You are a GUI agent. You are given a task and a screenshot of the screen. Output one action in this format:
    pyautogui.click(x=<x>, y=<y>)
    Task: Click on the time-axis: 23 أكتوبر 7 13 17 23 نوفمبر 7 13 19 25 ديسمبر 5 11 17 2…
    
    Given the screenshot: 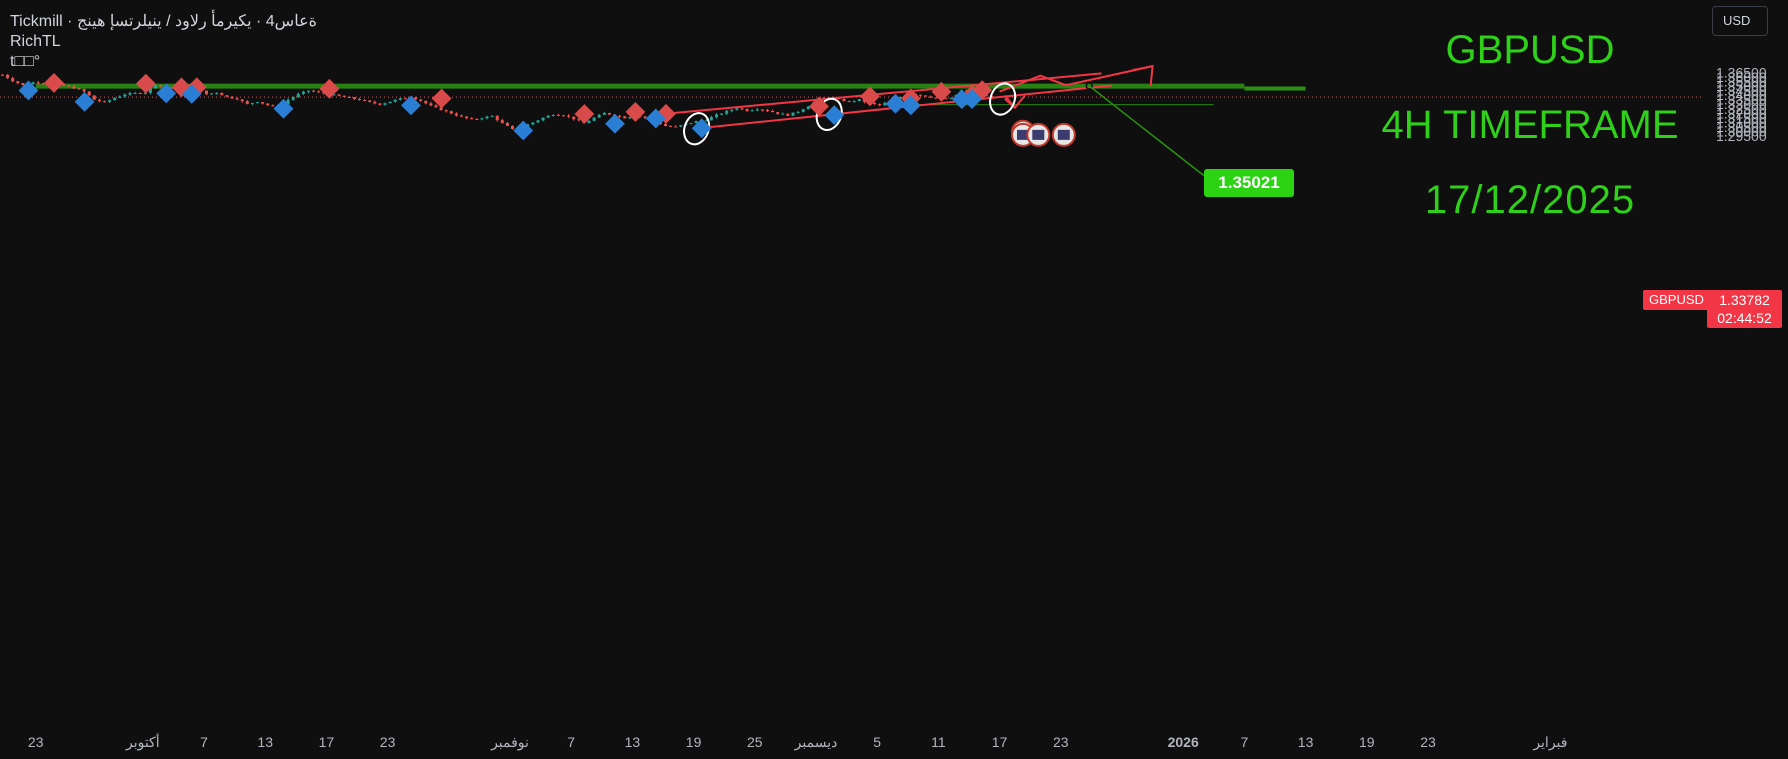 What is the action you would take?
    pyautogui.click(x=798, y=741)
    